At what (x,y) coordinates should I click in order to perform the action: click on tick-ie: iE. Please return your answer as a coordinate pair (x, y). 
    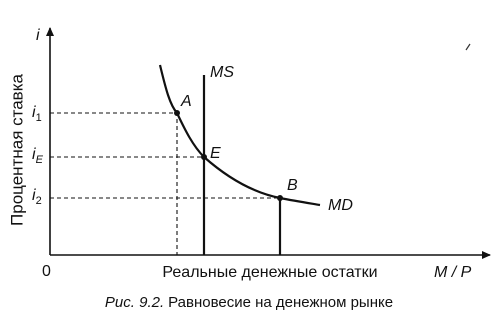
    Looking at the image, I should click on (38, 156).